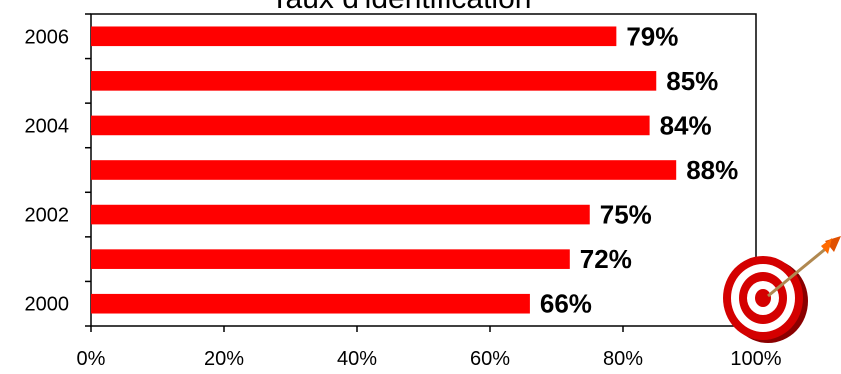 This screenshot has height=374, width=841. Describe the element at coordinates (712, 170) in the screenshot. I see `data-label-2003: 88%` at that location.